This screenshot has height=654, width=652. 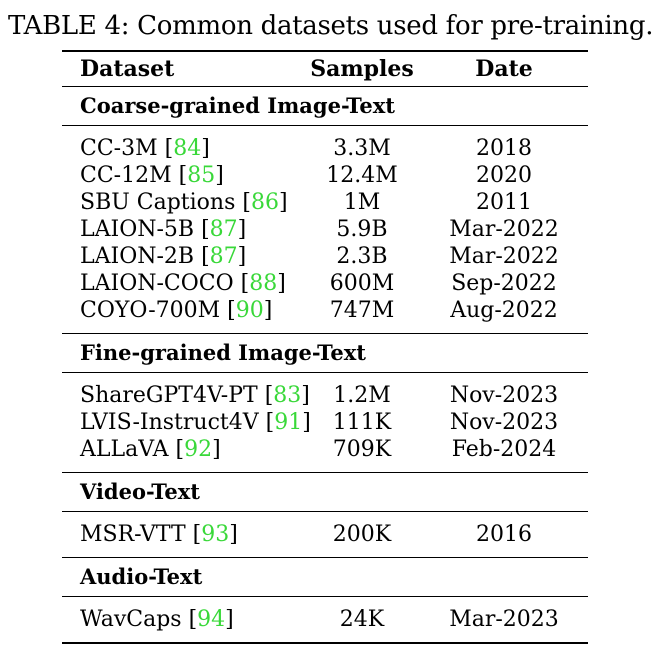 What do you see at coordinates (362, 256) in the screenshot?
I see `samples-cell: 2.3B` at bounding box center [362, 256].